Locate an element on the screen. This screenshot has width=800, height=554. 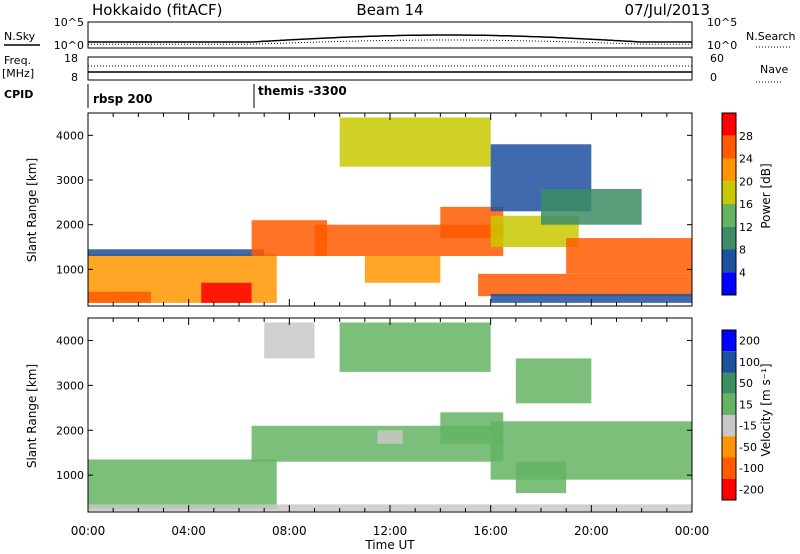
colorbar-tick-label: 100 is located at coordinates (749, 362).